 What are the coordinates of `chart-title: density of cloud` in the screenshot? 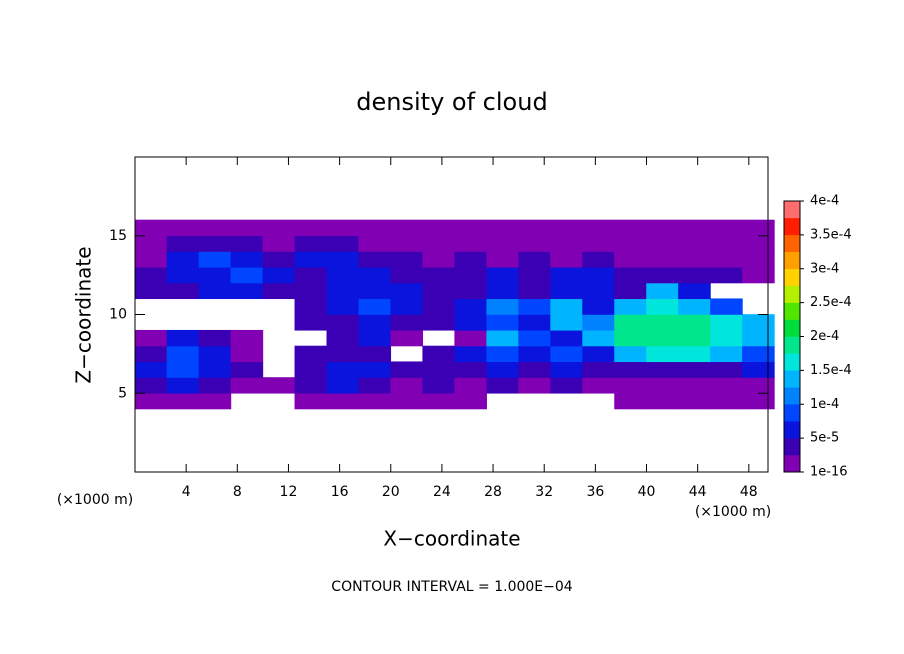 It's located at (451, 102).